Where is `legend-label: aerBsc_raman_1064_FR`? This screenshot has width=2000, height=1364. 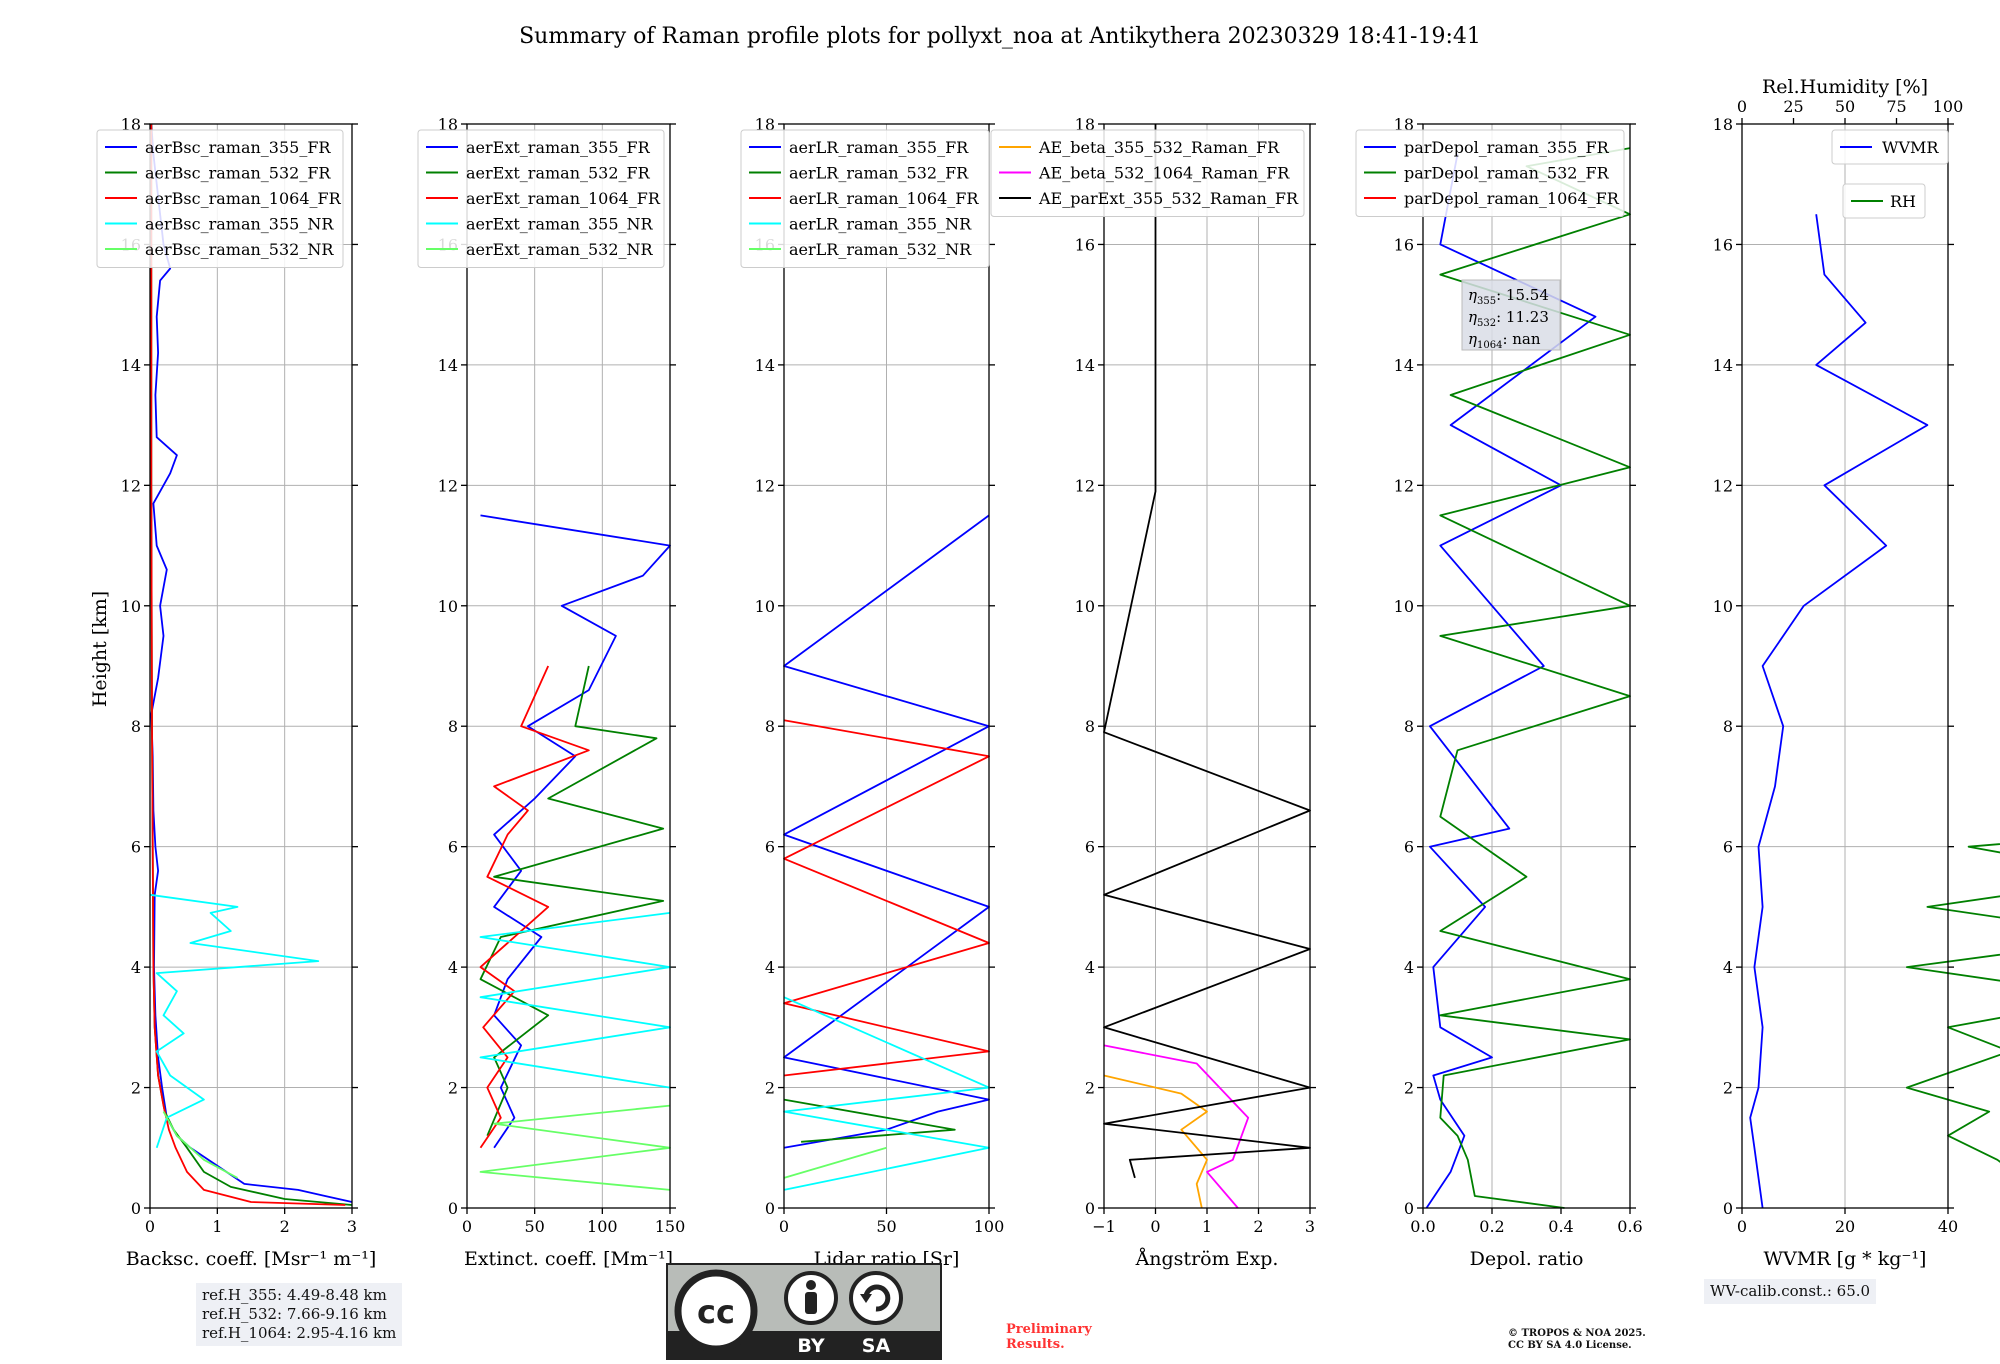
legend-label: aerBsc_raman_1064_FR is located at coordinates (243, 198).